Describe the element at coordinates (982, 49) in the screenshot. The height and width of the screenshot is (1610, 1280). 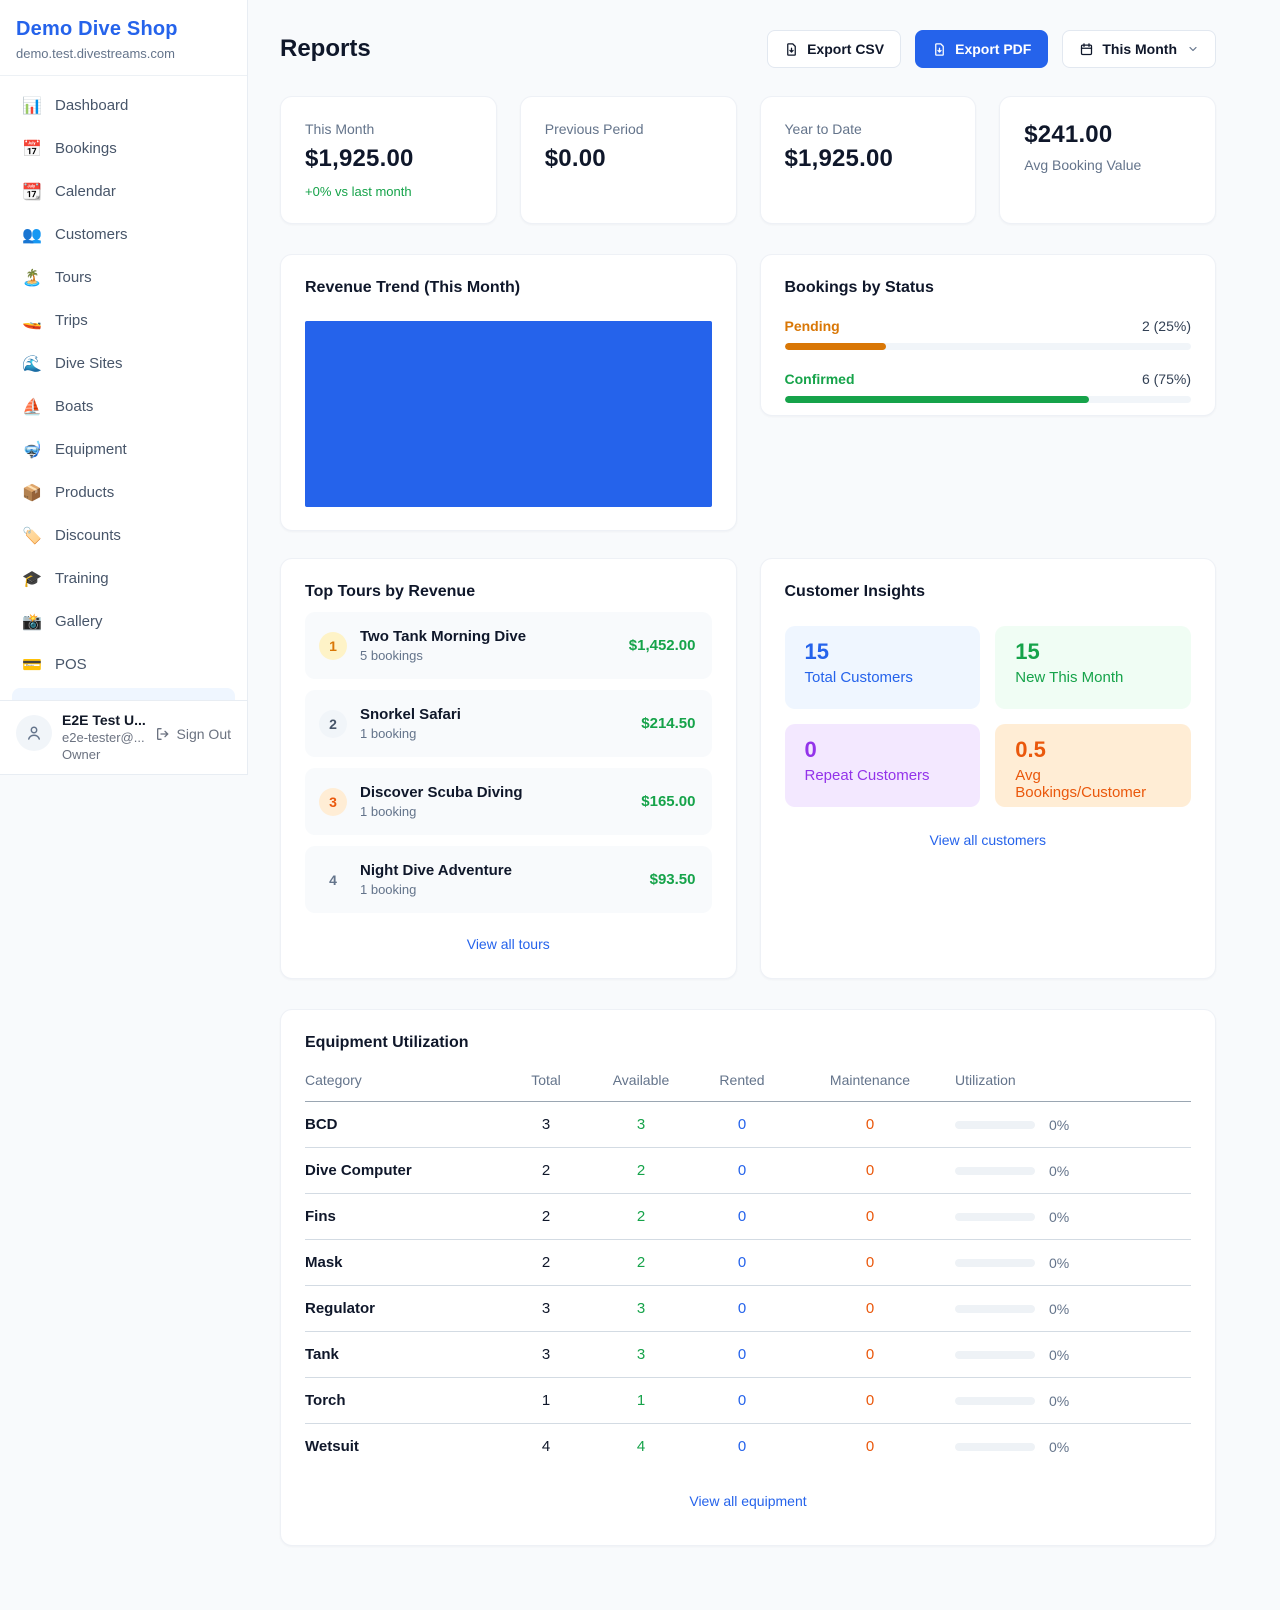
I see `export-pdf-button: Export PDF` at that location.